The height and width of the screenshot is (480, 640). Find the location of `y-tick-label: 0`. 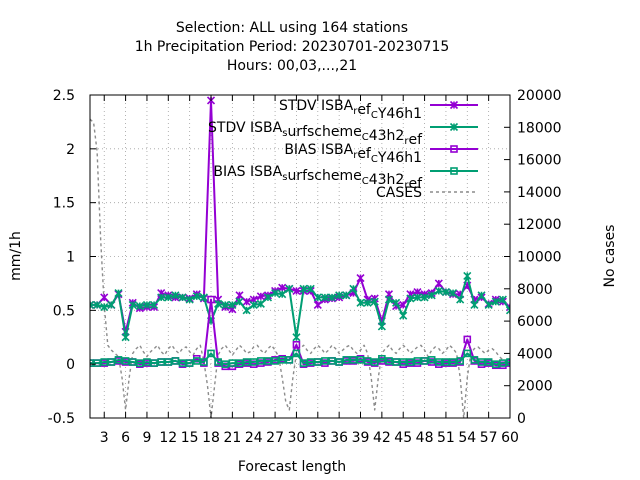

y-tick-label: 0 is located at coordinates (70, 365).